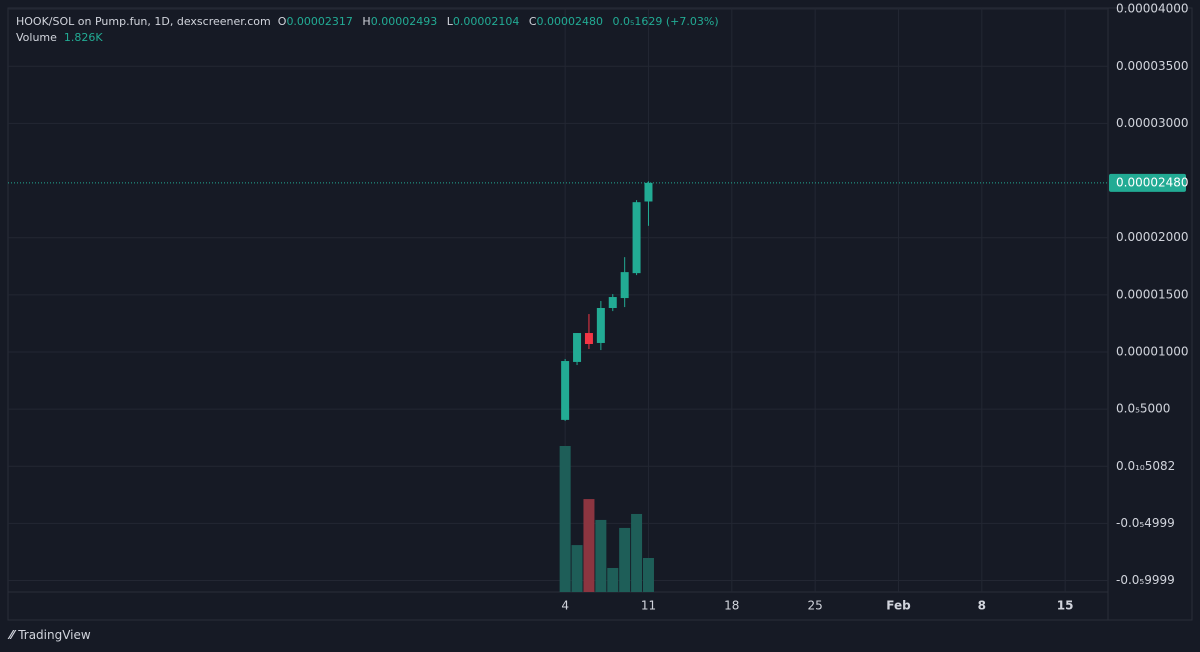  Describe the element at coordinates (366, 21) in the screenshot. I see `h-label: H` at that location.